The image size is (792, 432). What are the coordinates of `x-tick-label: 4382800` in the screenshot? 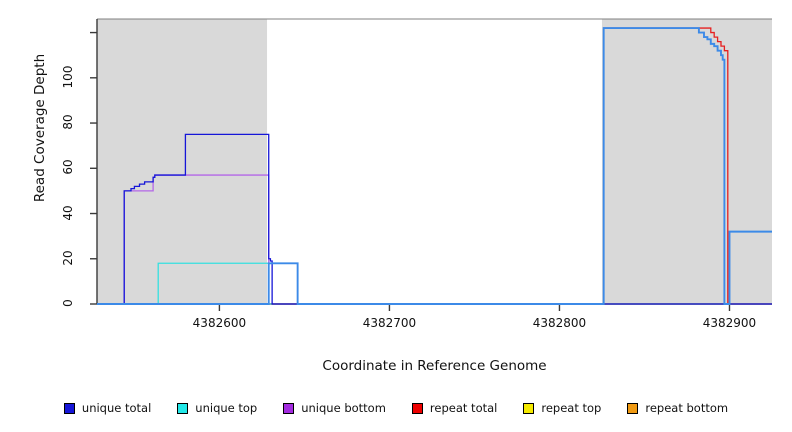 It's located at (559, 323).